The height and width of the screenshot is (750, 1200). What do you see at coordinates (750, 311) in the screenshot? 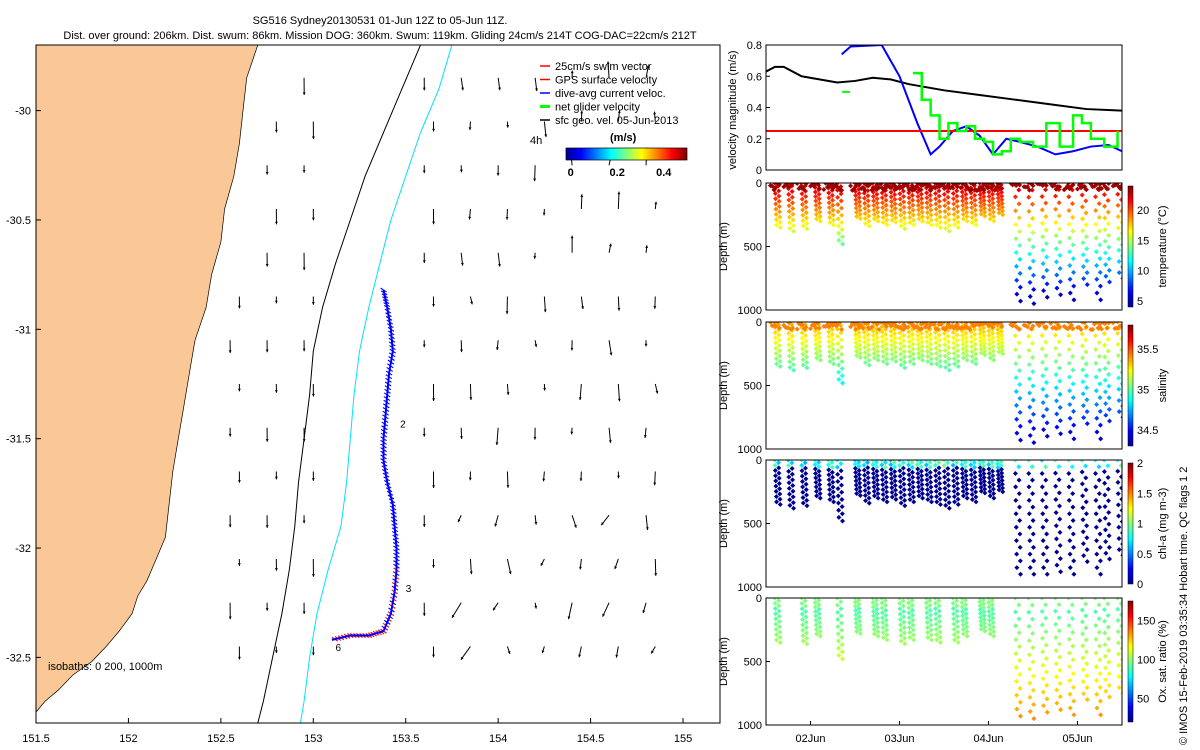
I see `depth-tick-label: 1000` at bounding box center [750, 311].